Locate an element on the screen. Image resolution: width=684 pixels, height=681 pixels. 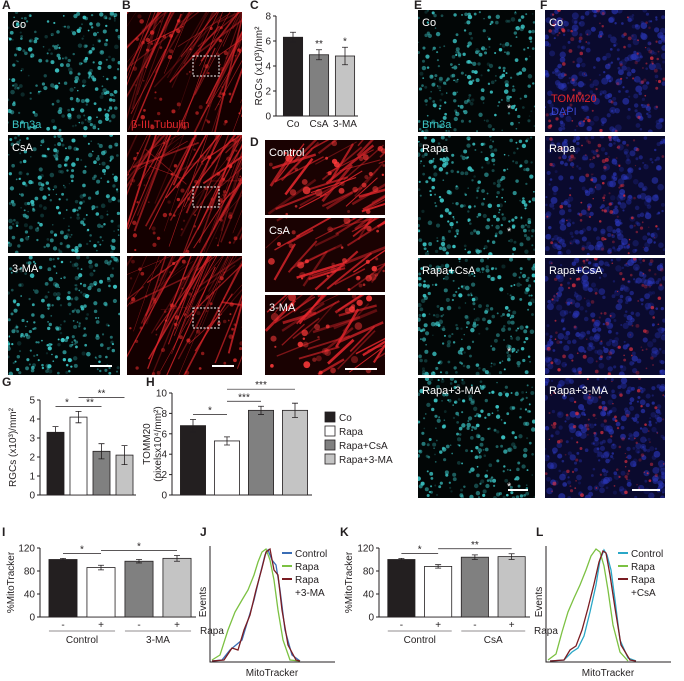
bar is located at coordinates (511, 587).